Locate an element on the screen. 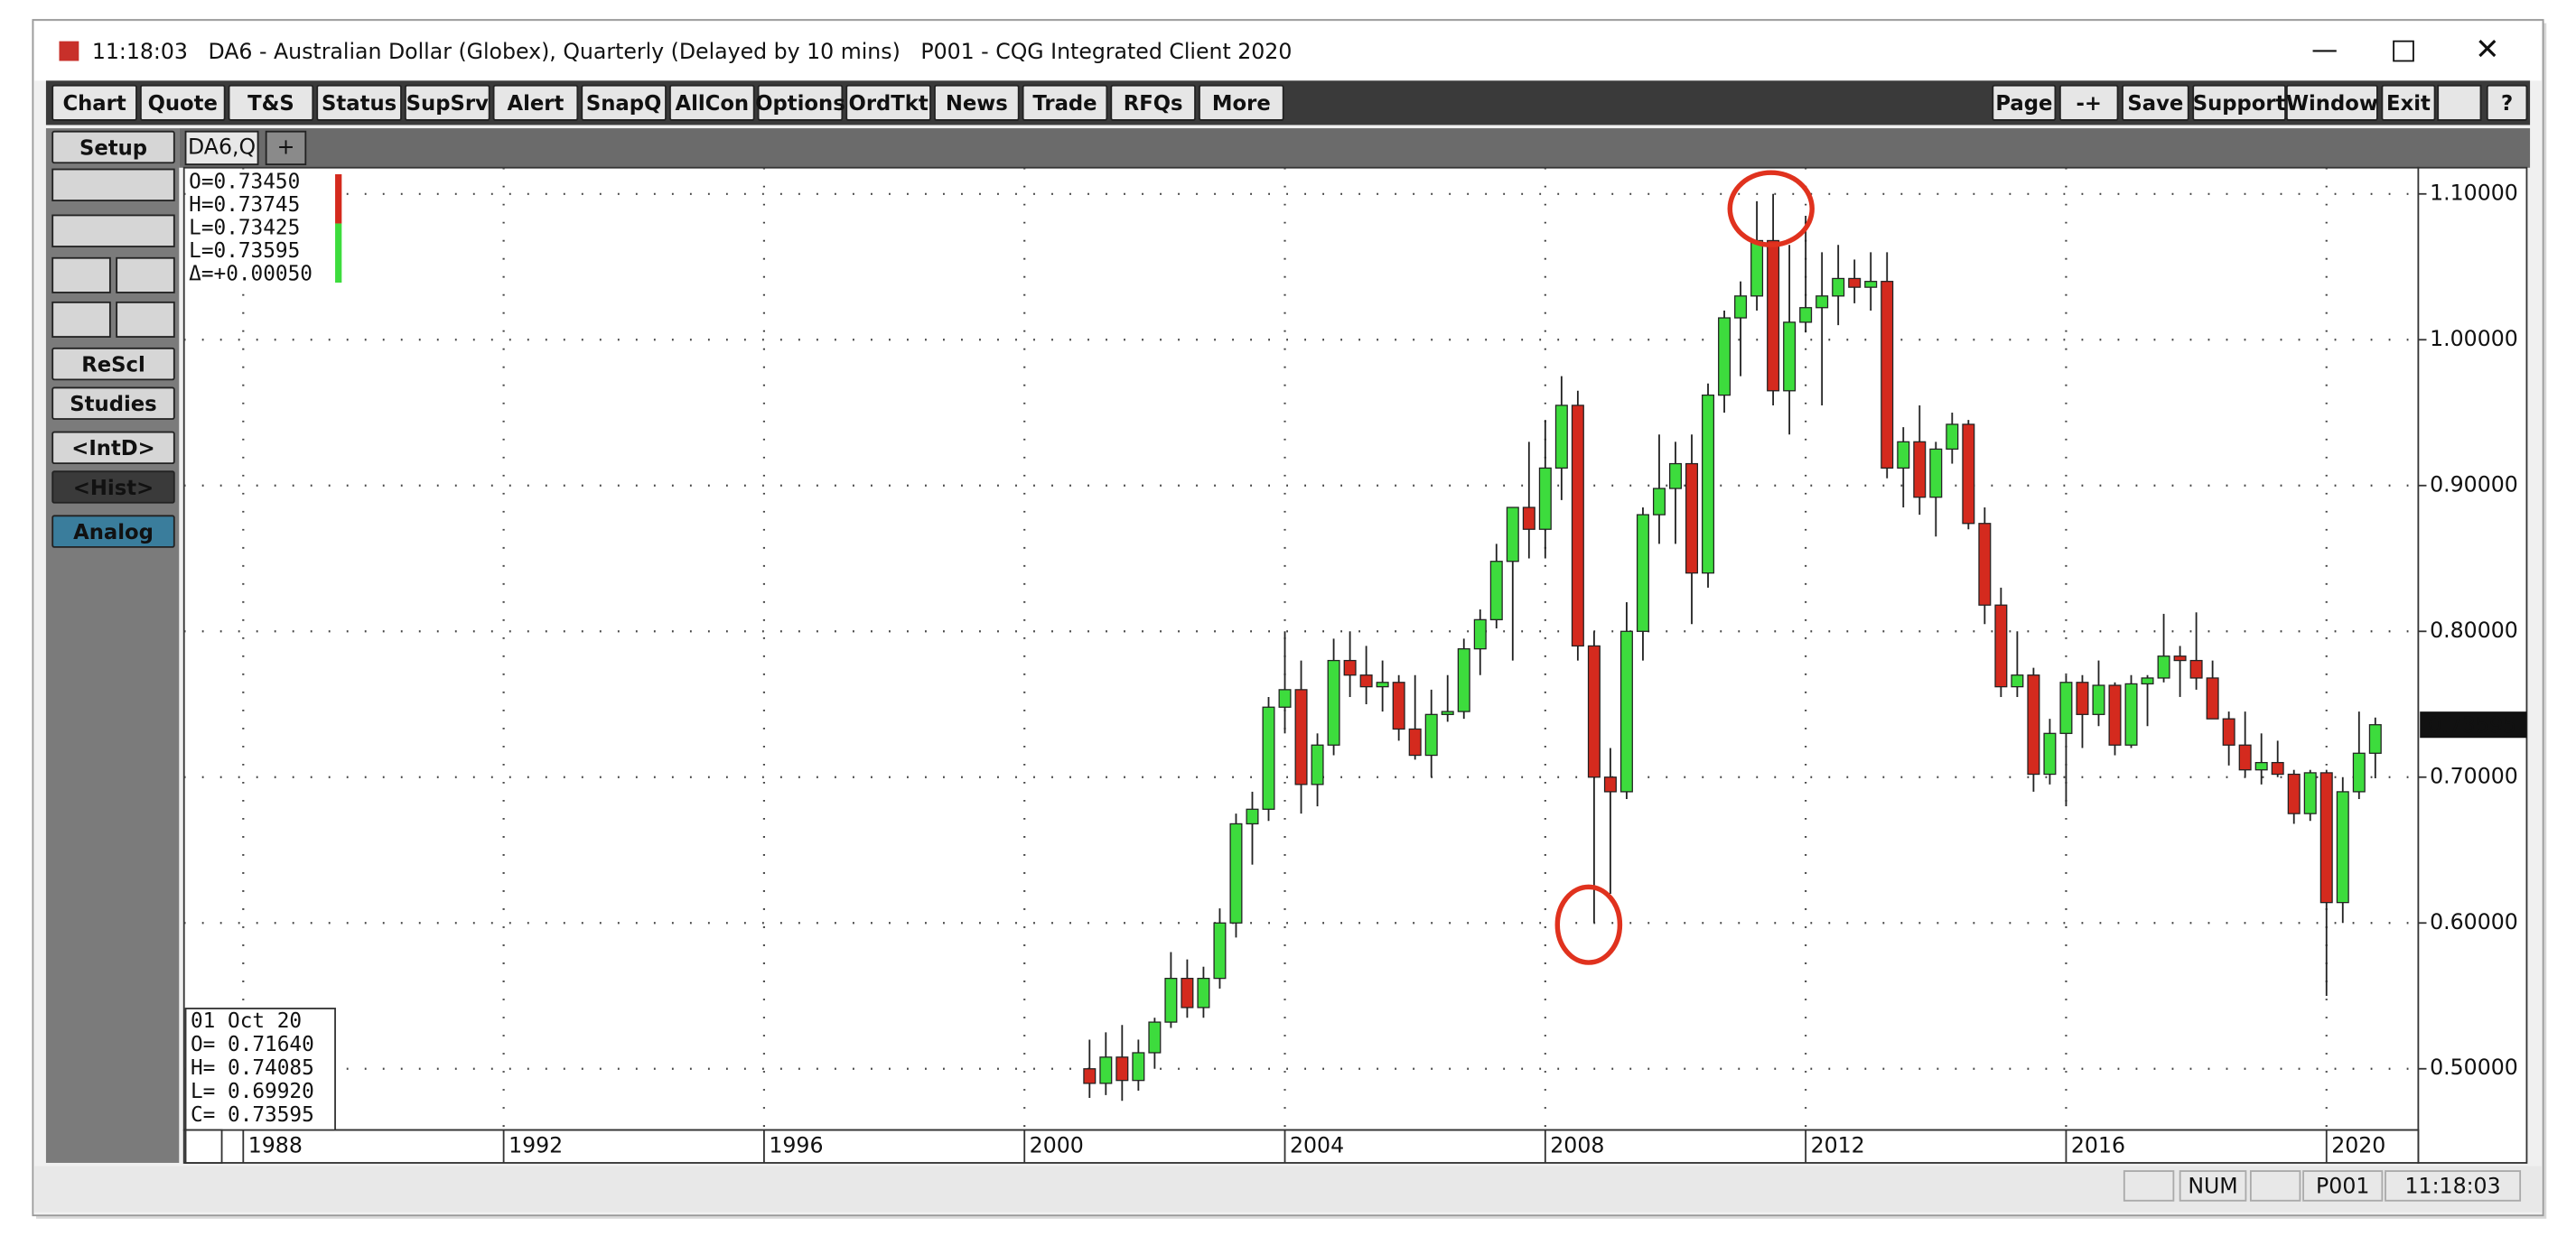 The height and width of the screenshot is (1255, 2576). button: Quote is located at coordinates (182, 102).